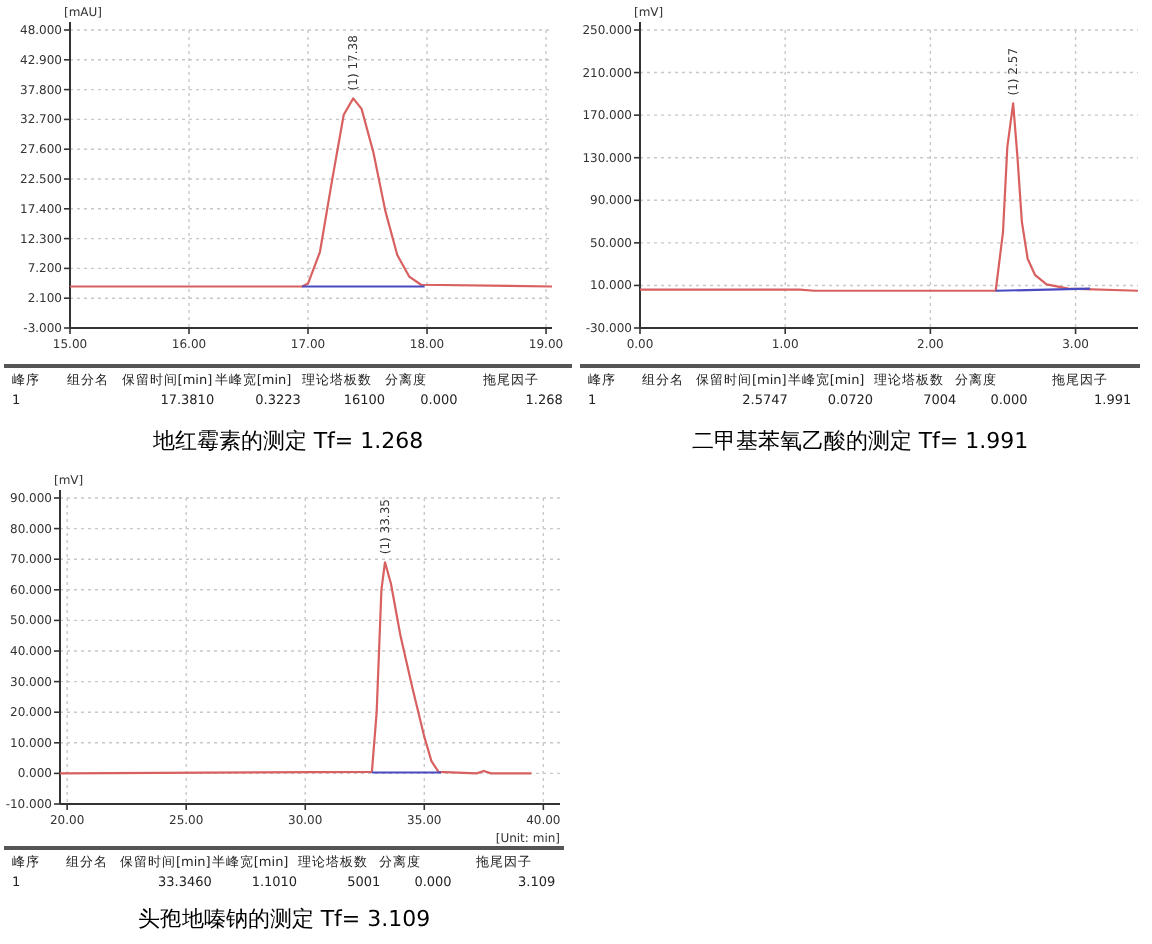  What do you see at coordinates (287, 441) in the screenshot?
I see `text: 地红霉素的测定 Tf= 1.268` at bounding box center [287, 441].